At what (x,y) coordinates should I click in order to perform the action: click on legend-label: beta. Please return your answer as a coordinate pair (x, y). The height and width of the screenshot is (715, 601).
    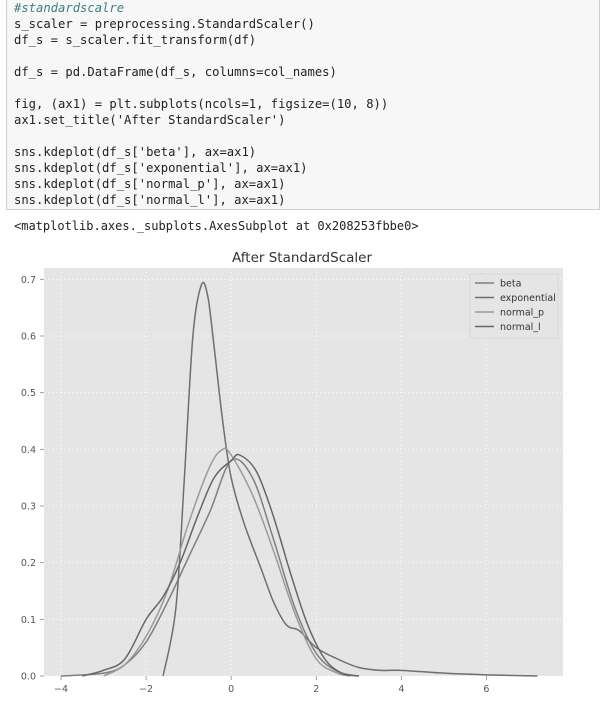
    Looking at the image, I should click on (510, 284).